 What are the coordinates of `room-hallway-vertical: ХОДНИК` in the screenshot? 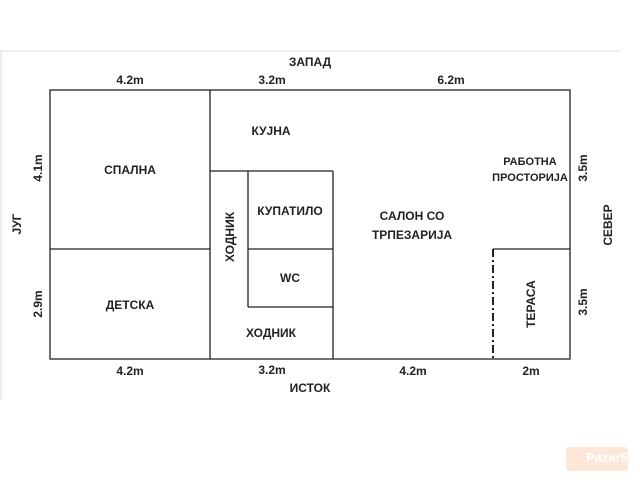 It's located at (230, 236).